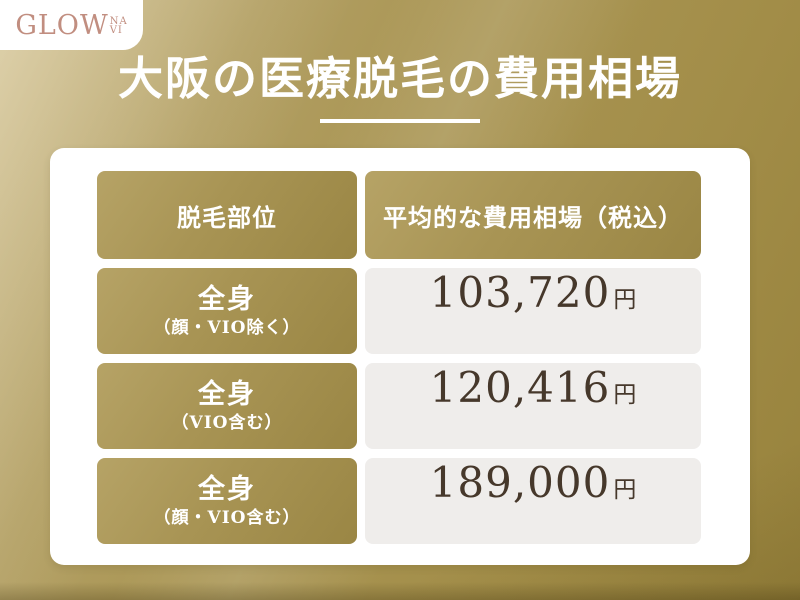 The width and height of the screenshot is (800, 600). Describe the element at coordinates (520, 482) in the screenshot. I see `price-value: 189,000` at that location.